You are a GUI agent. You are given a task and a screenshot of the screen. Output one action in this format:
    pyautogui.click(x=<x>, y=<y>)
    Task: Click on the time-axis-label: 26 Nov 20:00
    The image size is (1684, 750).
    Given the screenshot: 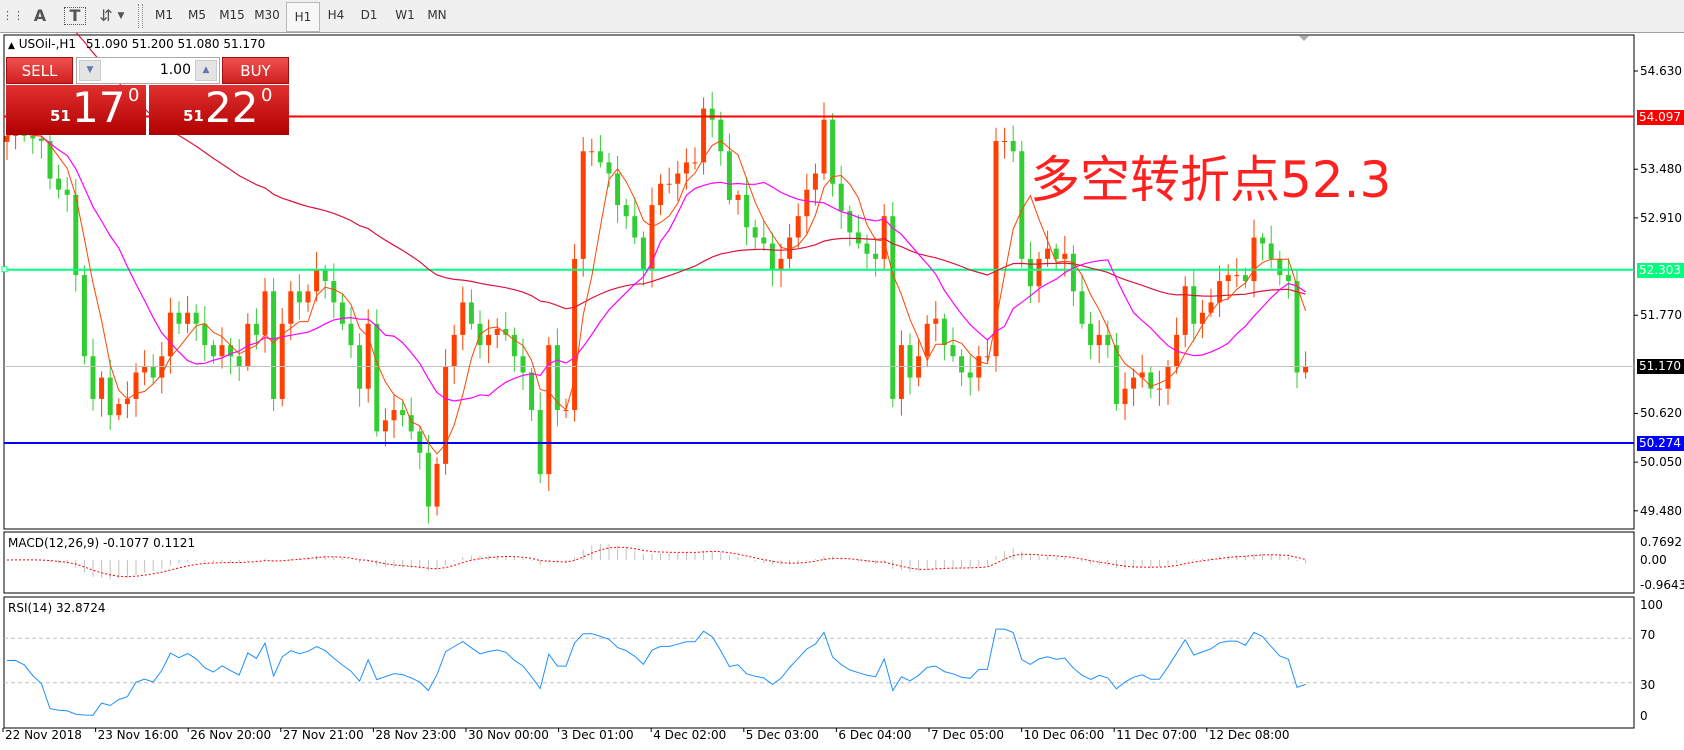 What is the action you would take?
    pyautogui.click(x=231, y=735)
    